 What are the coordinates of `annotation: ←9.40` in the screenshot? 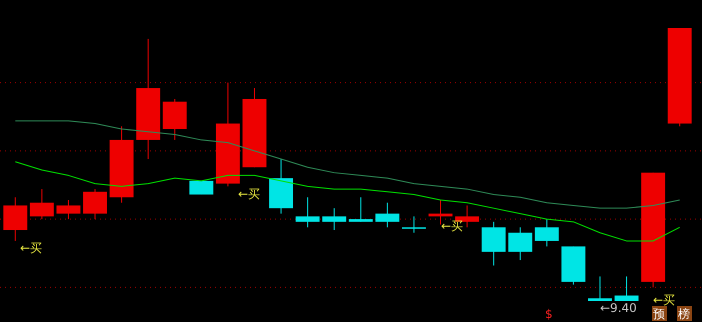 It's located at (618, 308).